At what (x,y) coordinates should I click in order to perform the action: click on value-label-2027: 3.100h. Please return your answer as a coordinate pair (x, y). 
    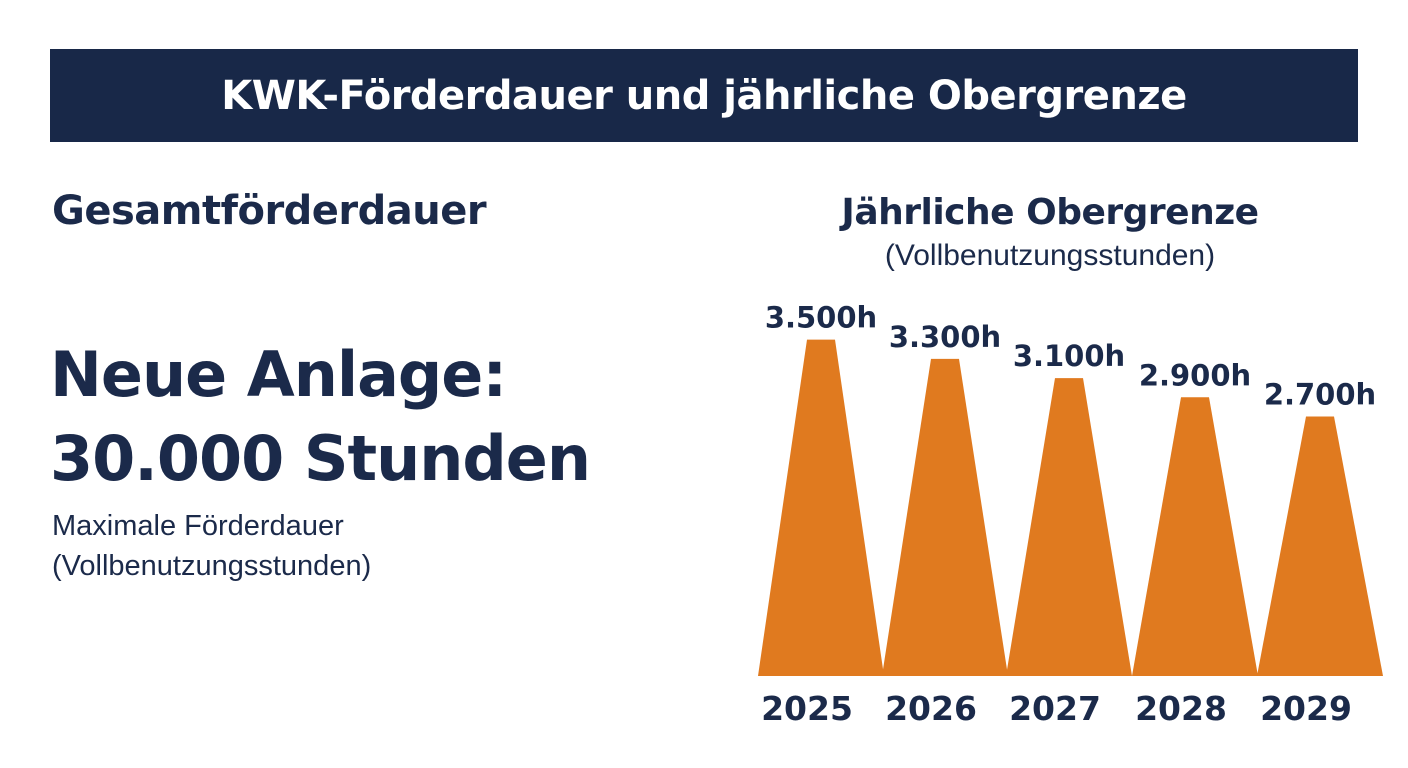
    Looking at the image, I should click on (1069, 356).